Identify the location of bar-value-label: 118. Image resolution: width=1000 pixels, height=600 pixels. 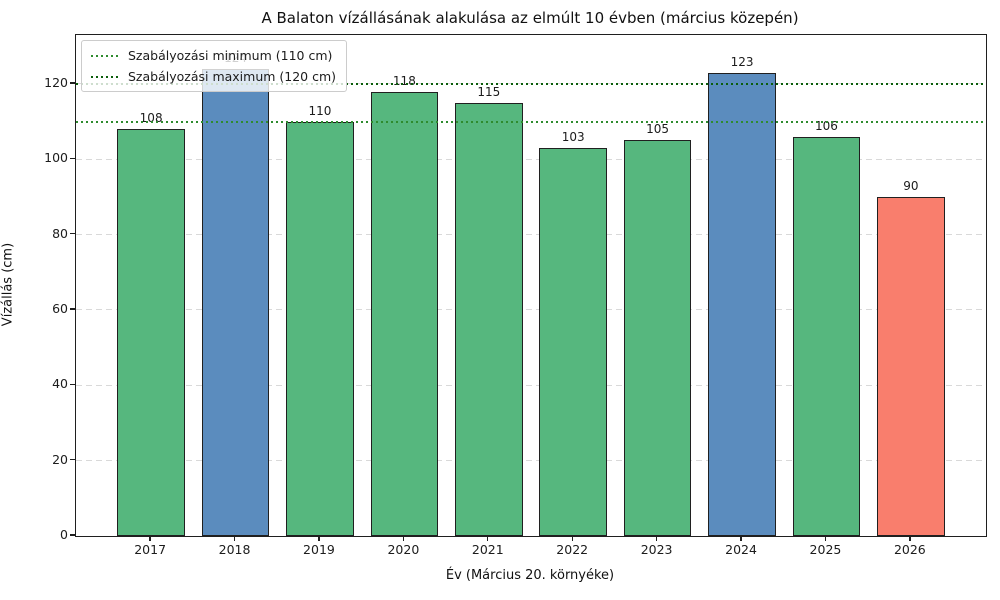
(404, 80).